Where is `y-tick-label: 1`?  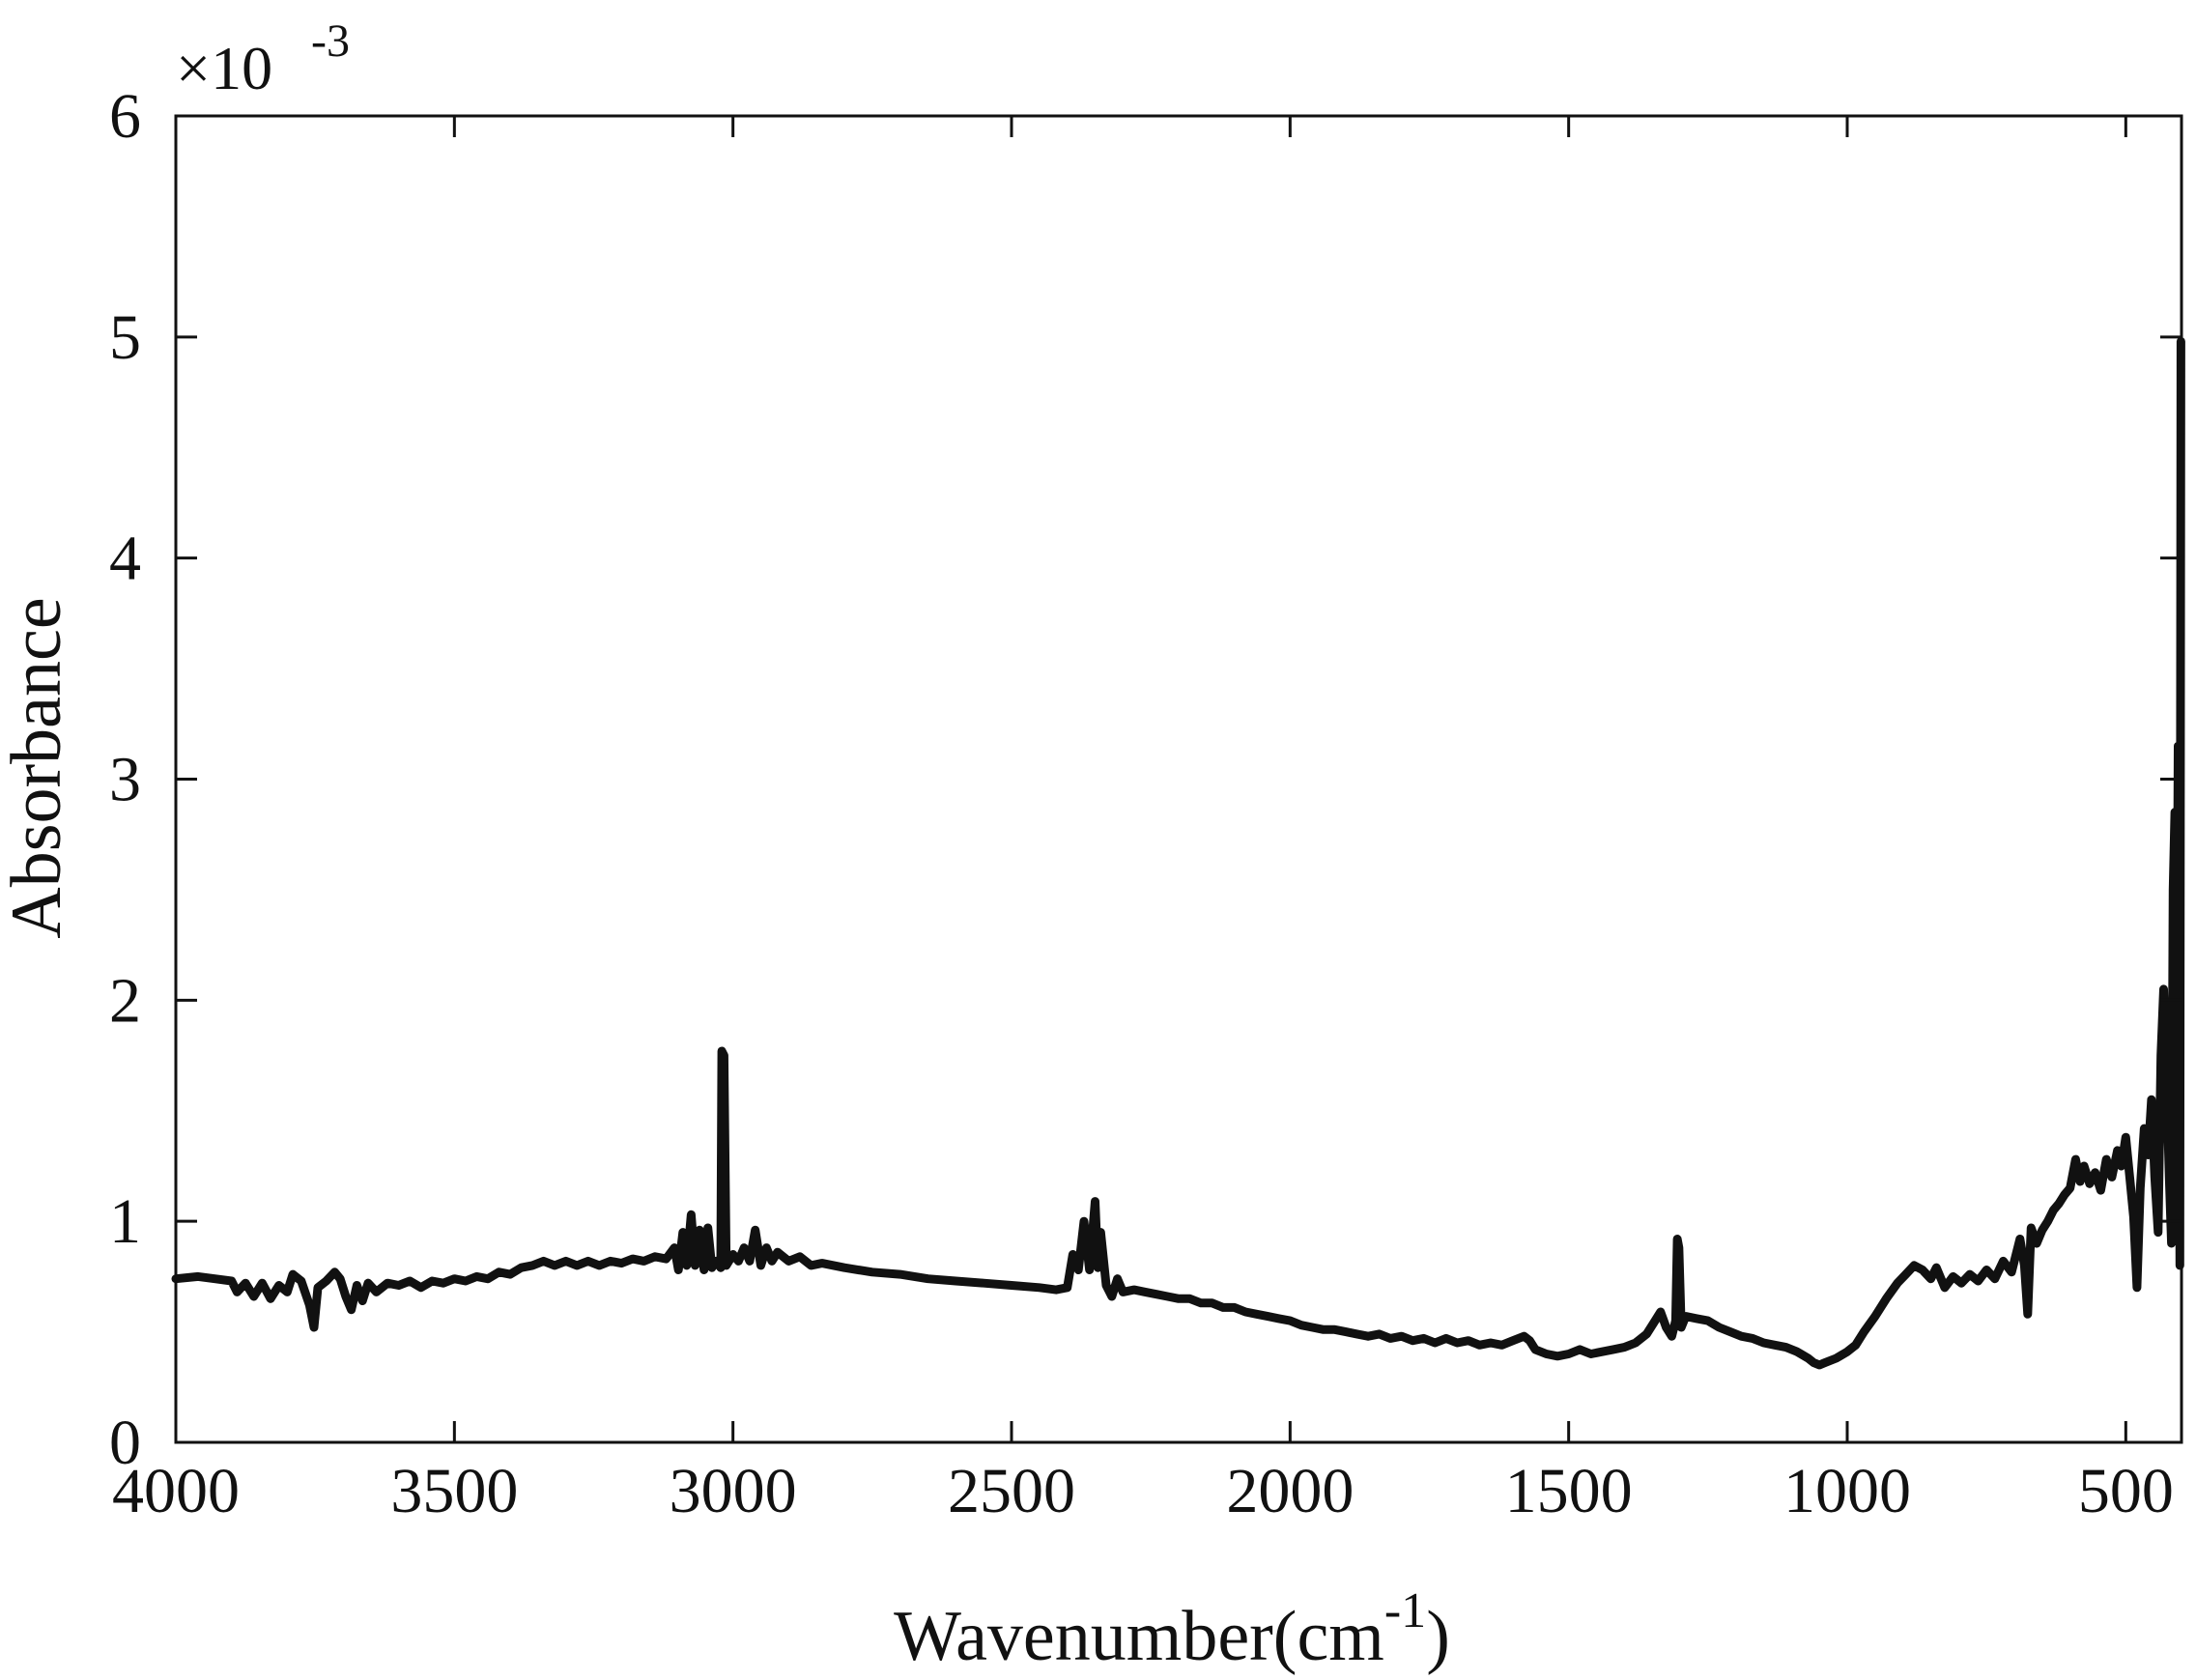 y-tick-label: 1 is located at coordinates (125, 1221).